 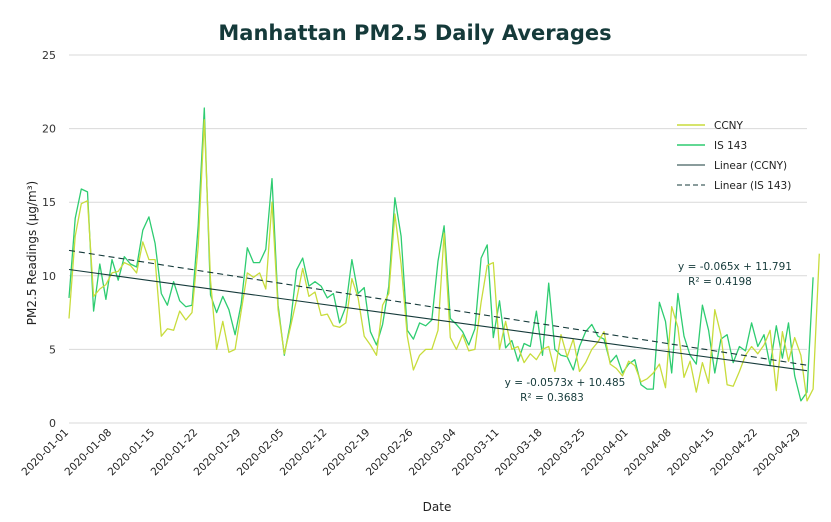 I want to click on y-tick-label-10: 10, so click(x=49, y=276).